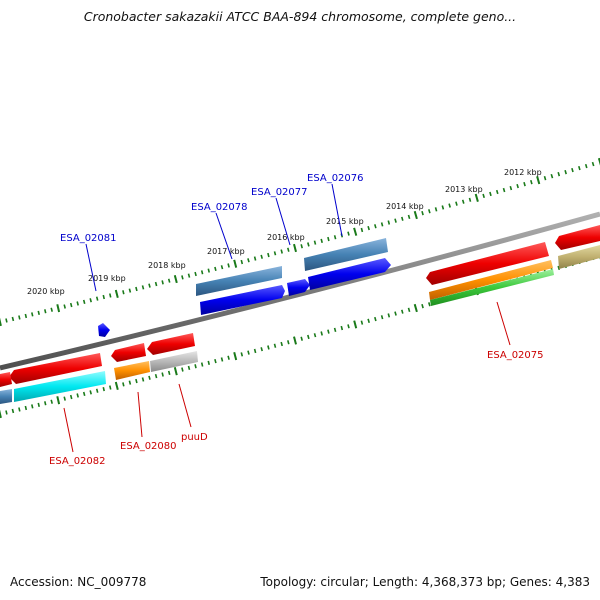  What do you see at coordinates (194, 437) in the screenshot?
I see `label-puud: puuD` at bounding box center [194, 437].